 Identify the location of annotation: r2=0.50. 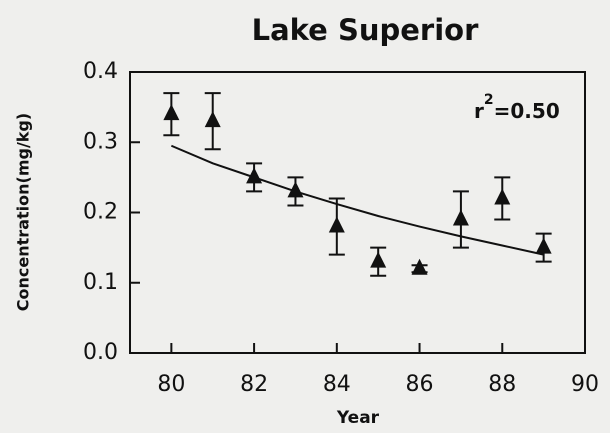
(517, 107).